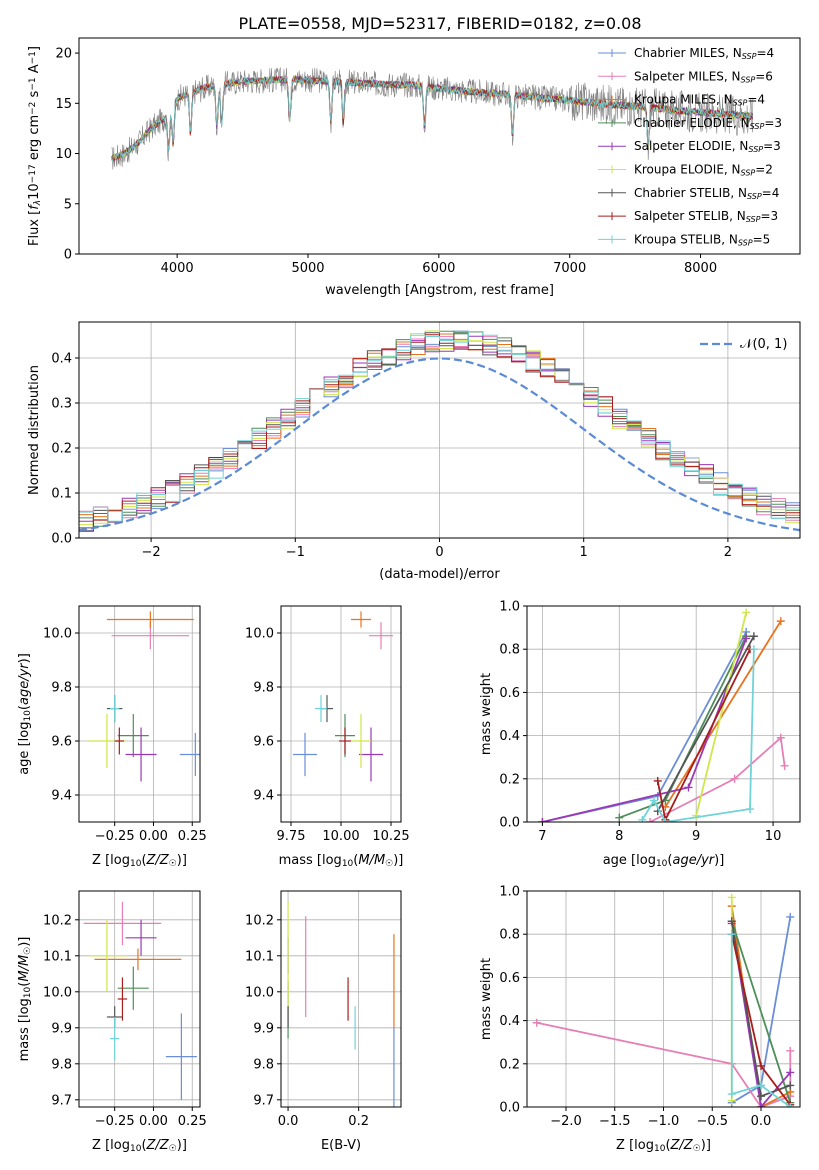  I want to click on ticks: −2 −1 0 1 2 0.0 0.1 0.2 0.3 0.4, so click(391, 456).